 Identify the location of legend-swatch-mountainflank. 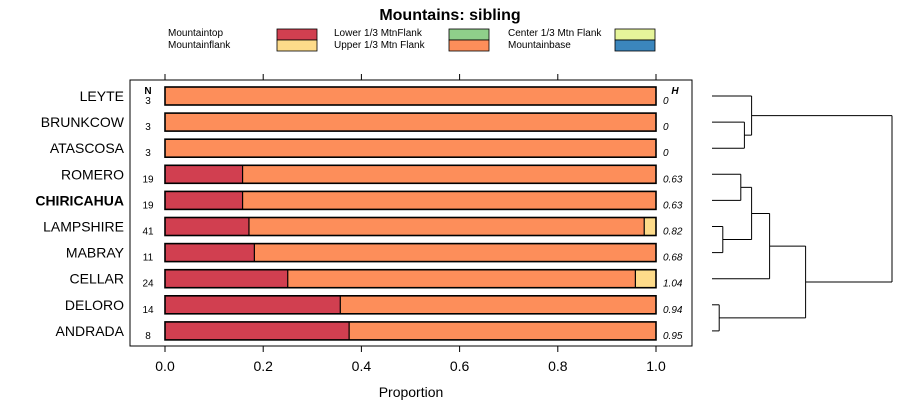
(297, 45).